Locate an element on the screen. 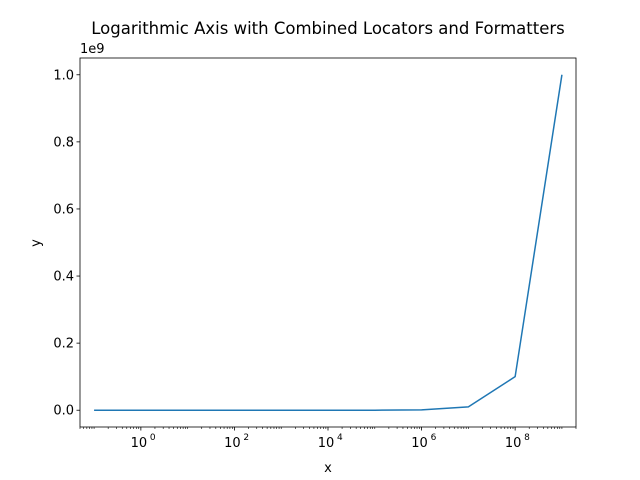 The width and height of the screenshot is (640, 480). x-tick-label-exp-1: 2 is located at coordinates (246, 438).